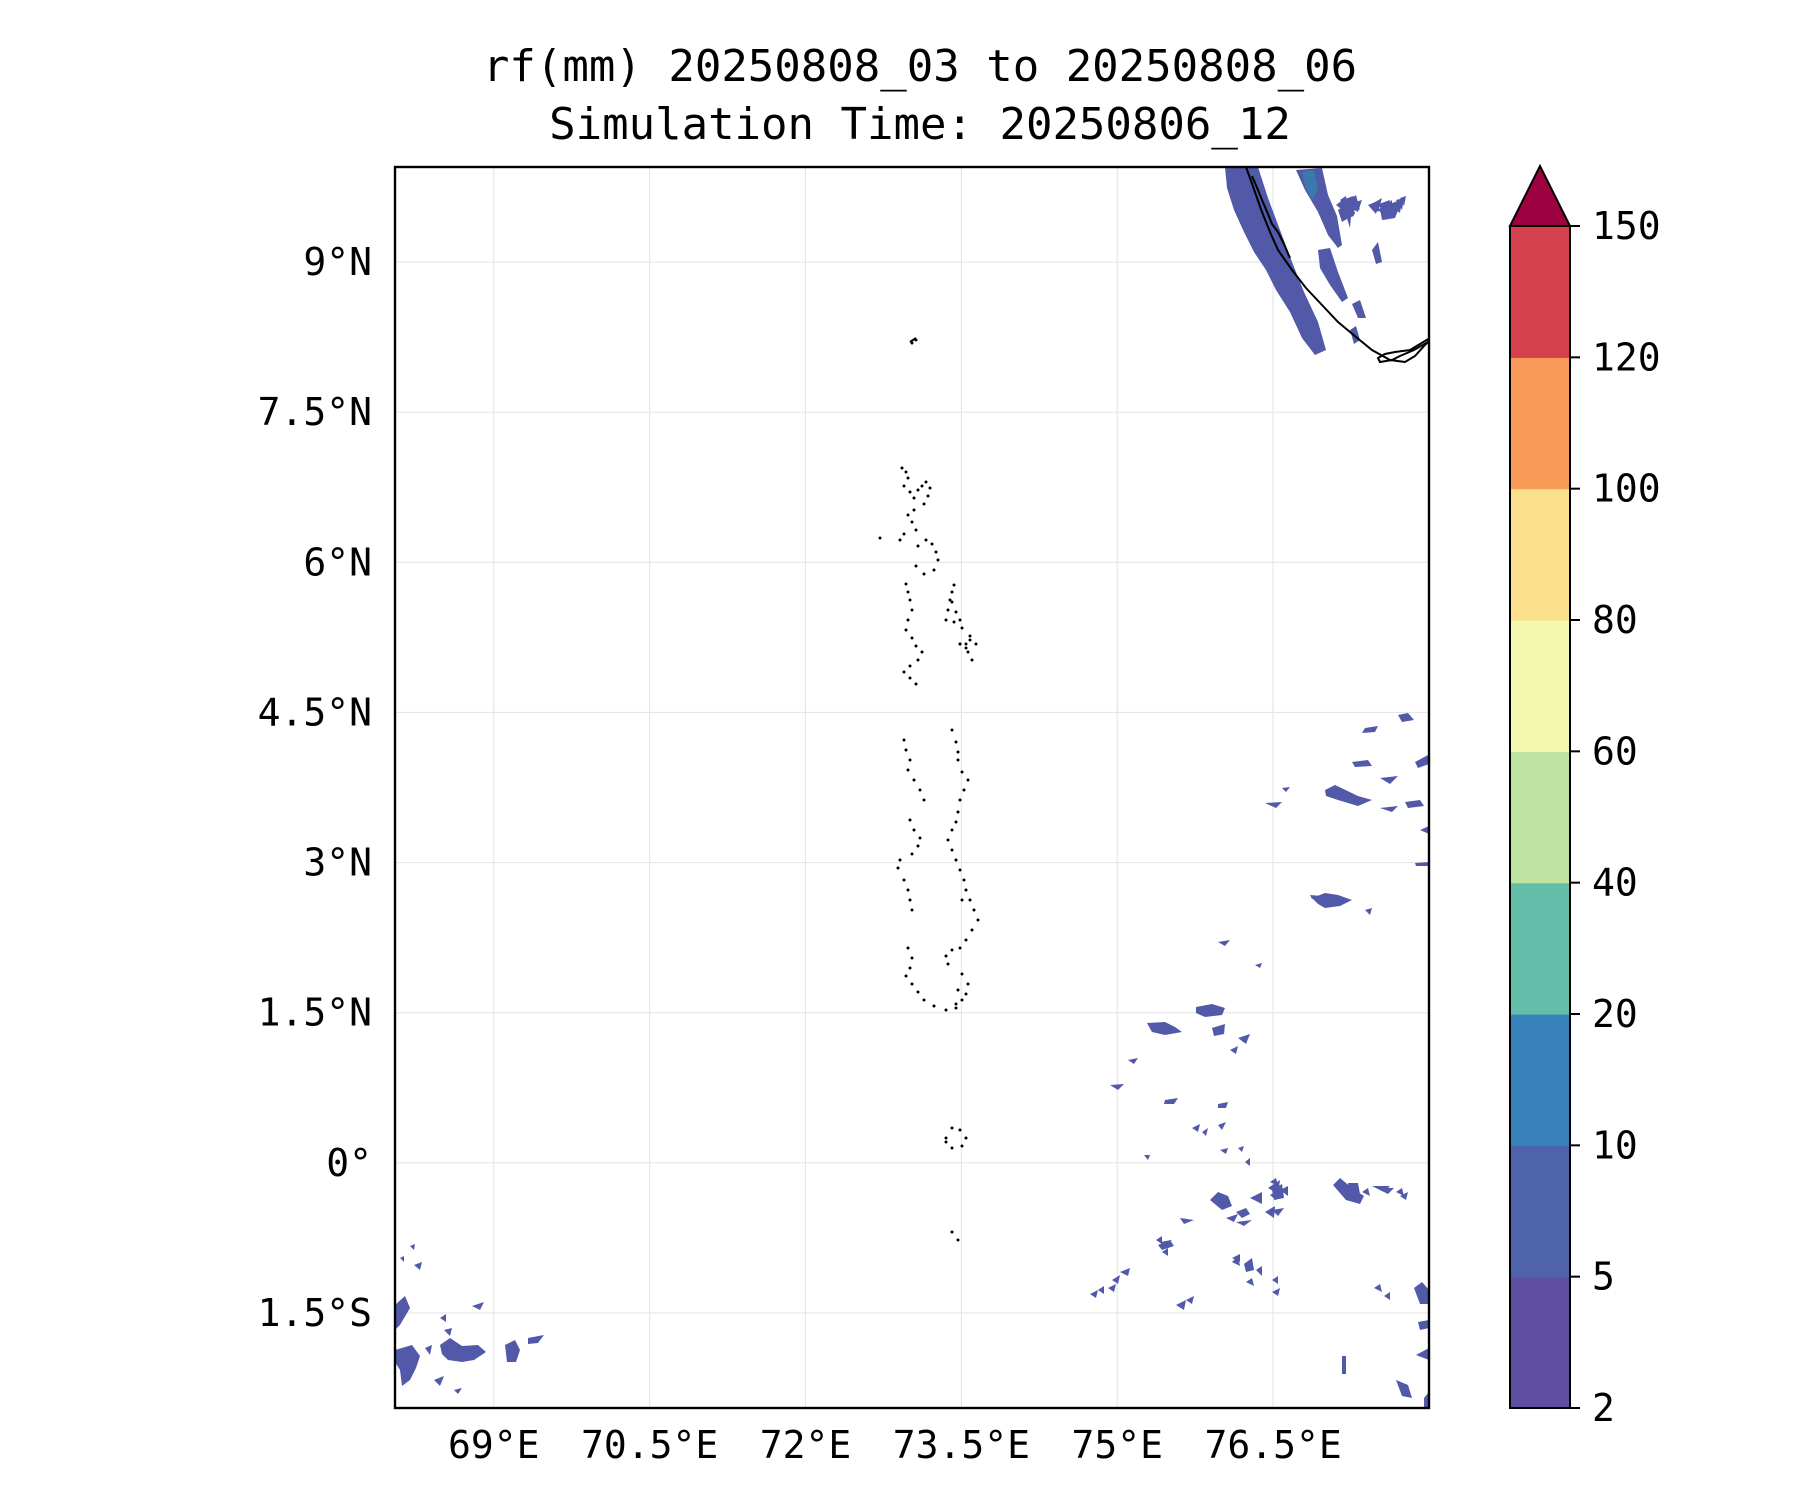  What do you see at coordinates (1256, 1198) in the screenshot?
I see `rain-patch-s3` at bounding box center [1256, 1198].